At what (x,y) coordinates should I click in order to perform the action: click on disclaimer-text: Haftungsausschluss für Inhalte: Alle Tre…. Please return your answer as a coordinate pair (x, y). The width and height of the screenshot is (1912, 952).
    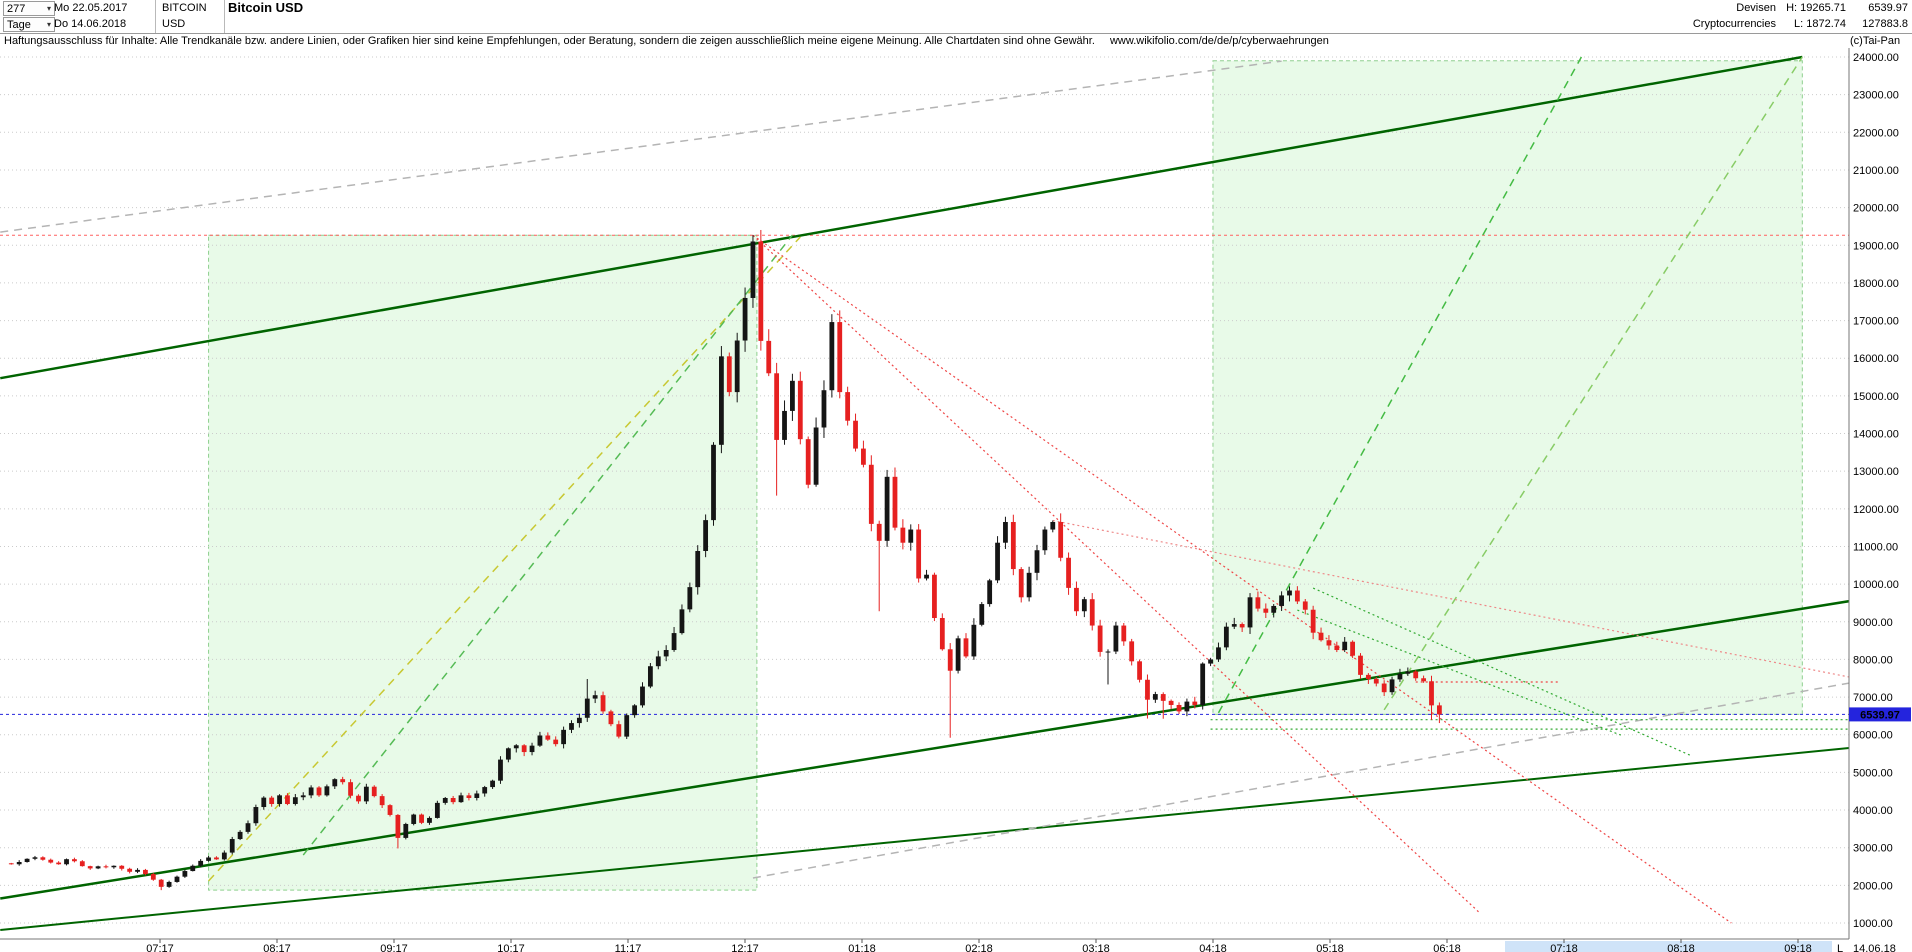
    Looking at the image, I should click on (549, 41).